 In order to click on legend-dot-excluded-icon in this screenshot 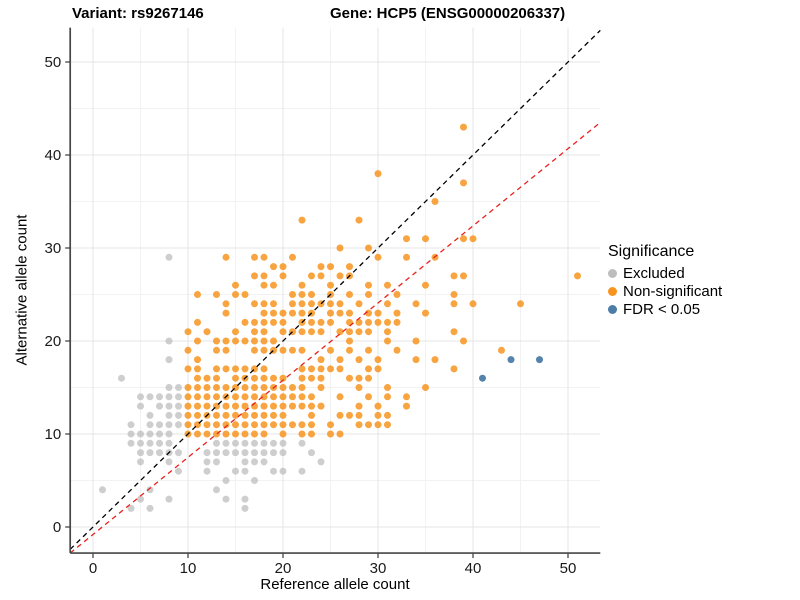, I will do `click(612, 273)`.